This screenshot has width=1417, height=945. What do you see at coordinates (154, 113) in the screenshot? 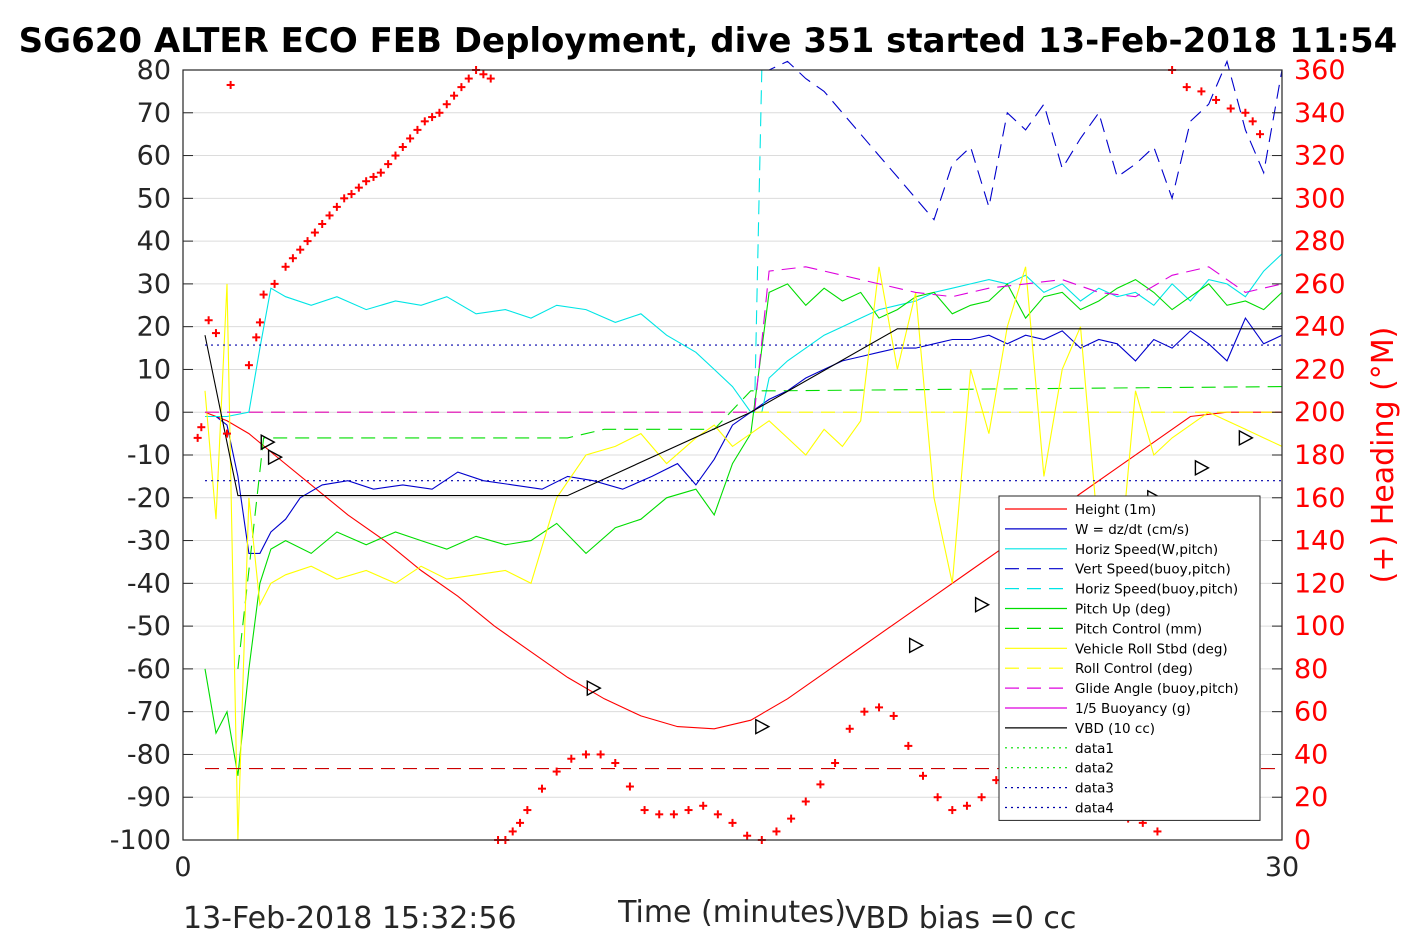
I see `left-tick-label: 70` at bounding box center [154, 113].